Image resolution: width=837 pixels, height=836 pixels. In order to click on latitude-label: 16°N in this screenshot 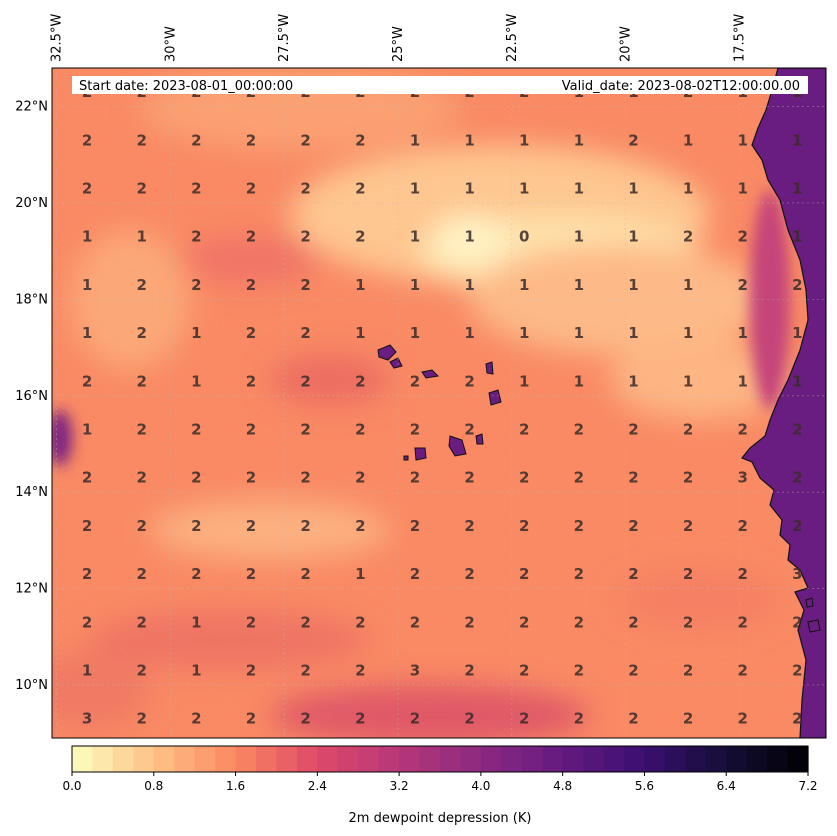, I will do `click(31, 396)`.